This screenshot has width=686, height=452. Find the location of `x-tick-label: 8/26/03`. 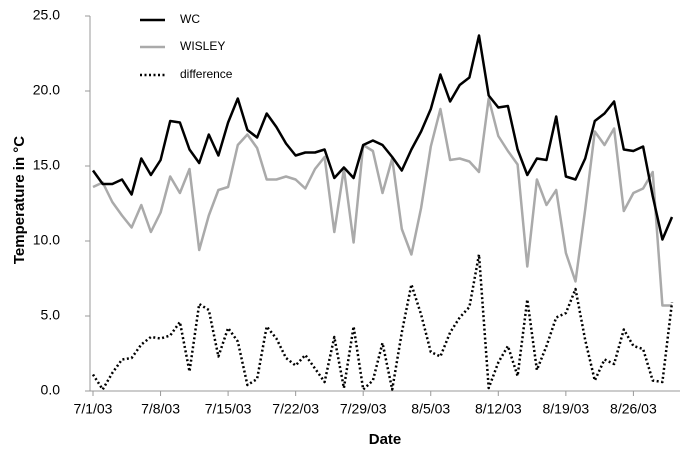

x-tick-label: 8/26/03 is located at coordinates (633, 409).